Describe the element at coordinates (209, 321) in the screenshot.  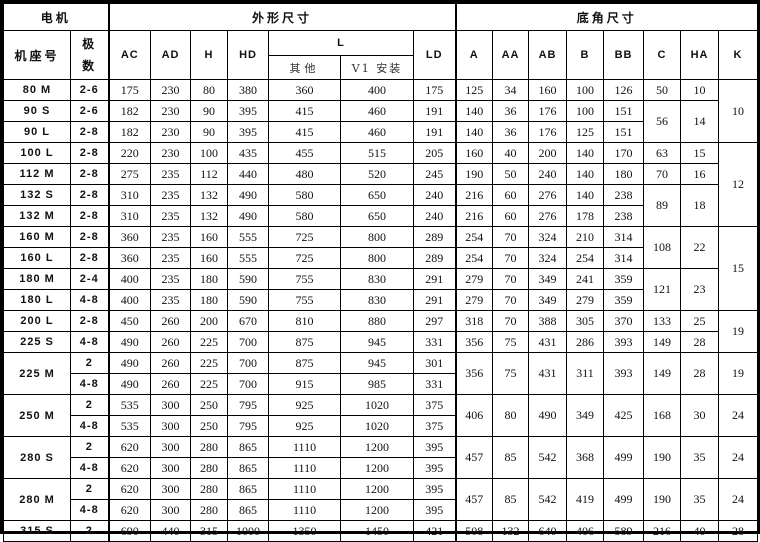
I see `cell-h: 200` at that location.